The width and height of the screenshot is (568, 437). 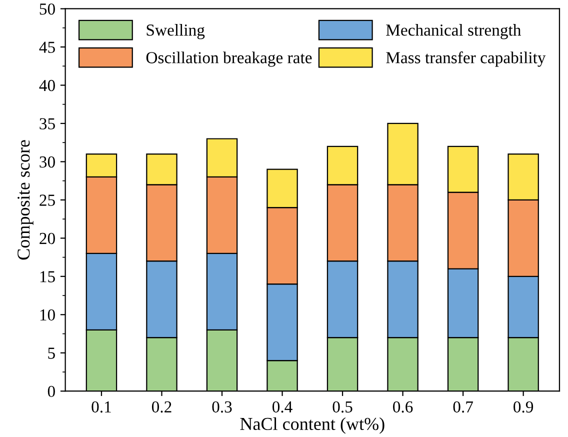 I want to click on y-tick-label: 45, so click(x=47, y=47).